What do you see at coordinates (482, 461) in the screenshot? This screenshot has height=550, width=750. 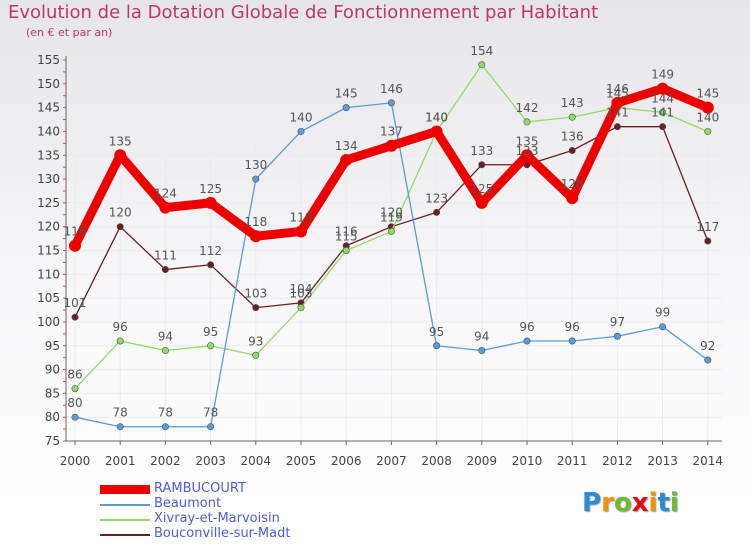 I see `x-tick-label: 2009` at bounding box center [482, 461].